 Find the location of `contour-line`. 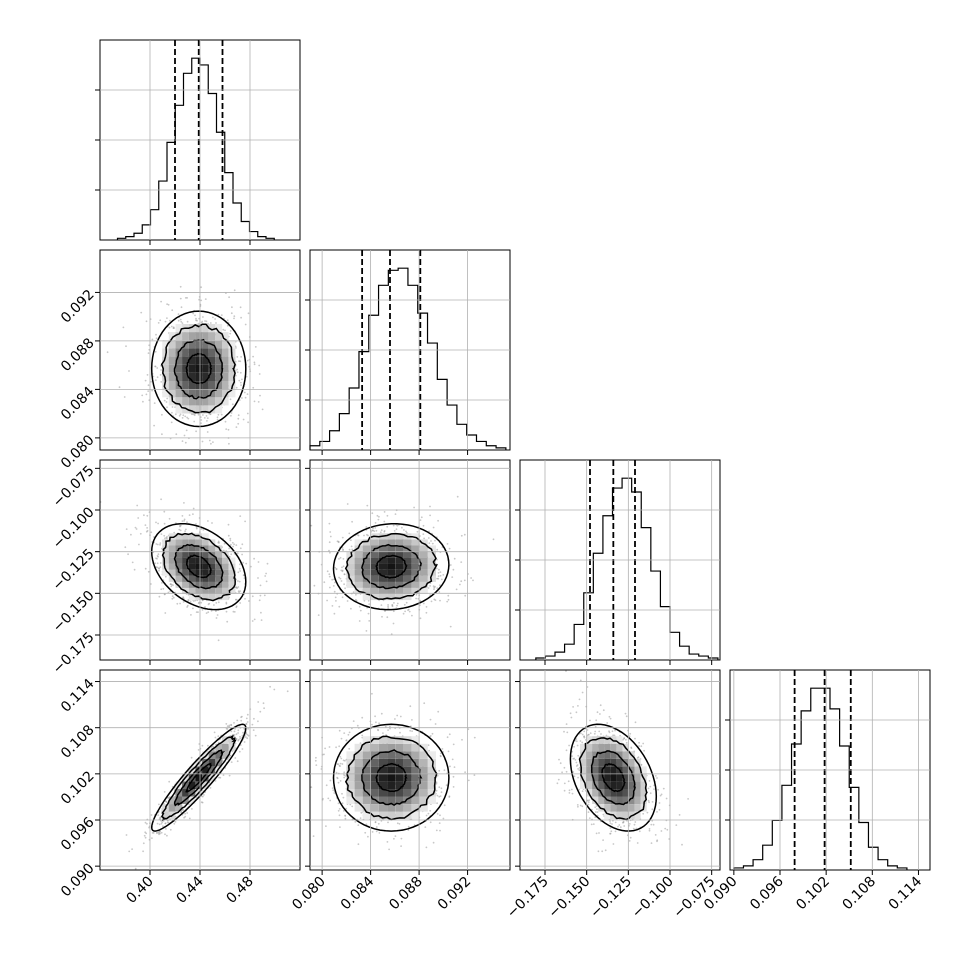

contour-line is located at coordinates (391, 566).